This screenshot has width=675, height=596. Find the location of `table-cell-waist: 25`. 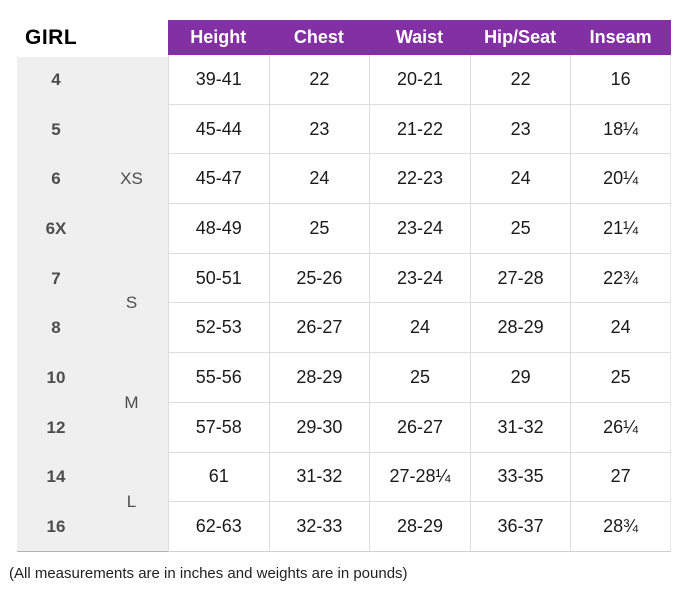

table-cell-waist: 25 is located at coordinates (419, 378).